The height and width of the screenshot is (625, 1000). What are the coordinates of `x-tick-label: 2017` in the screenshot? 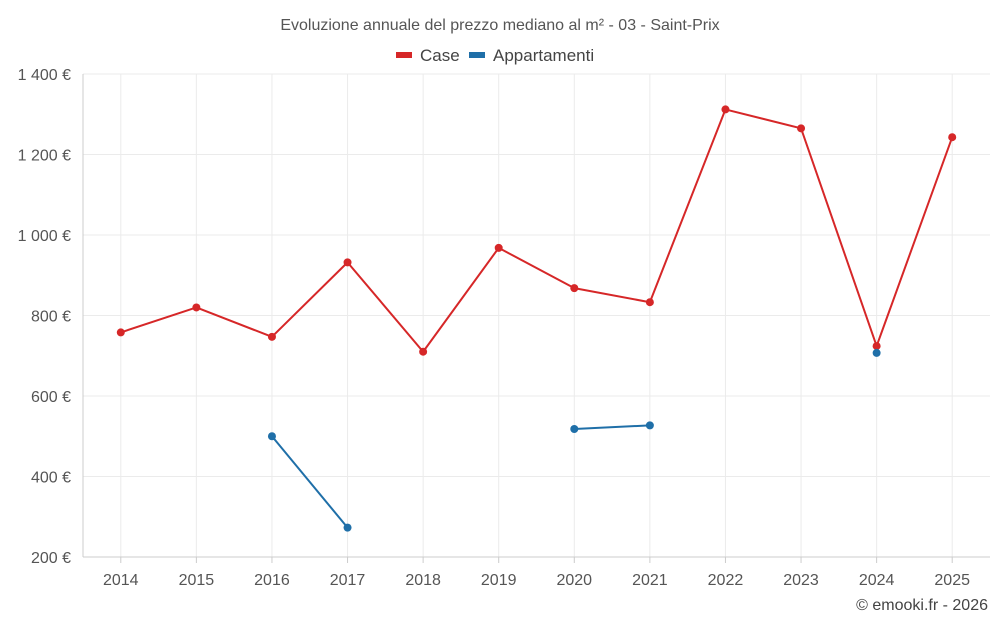 It's located at (348, 580).